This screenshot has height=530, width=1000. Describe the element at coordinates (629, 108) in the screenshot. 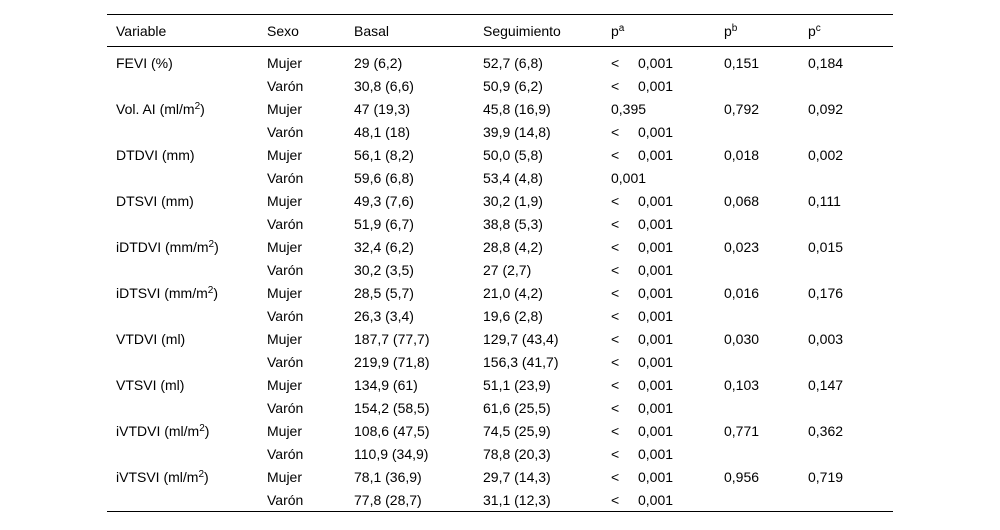

I see `p-a-value: 0,395` at that location.